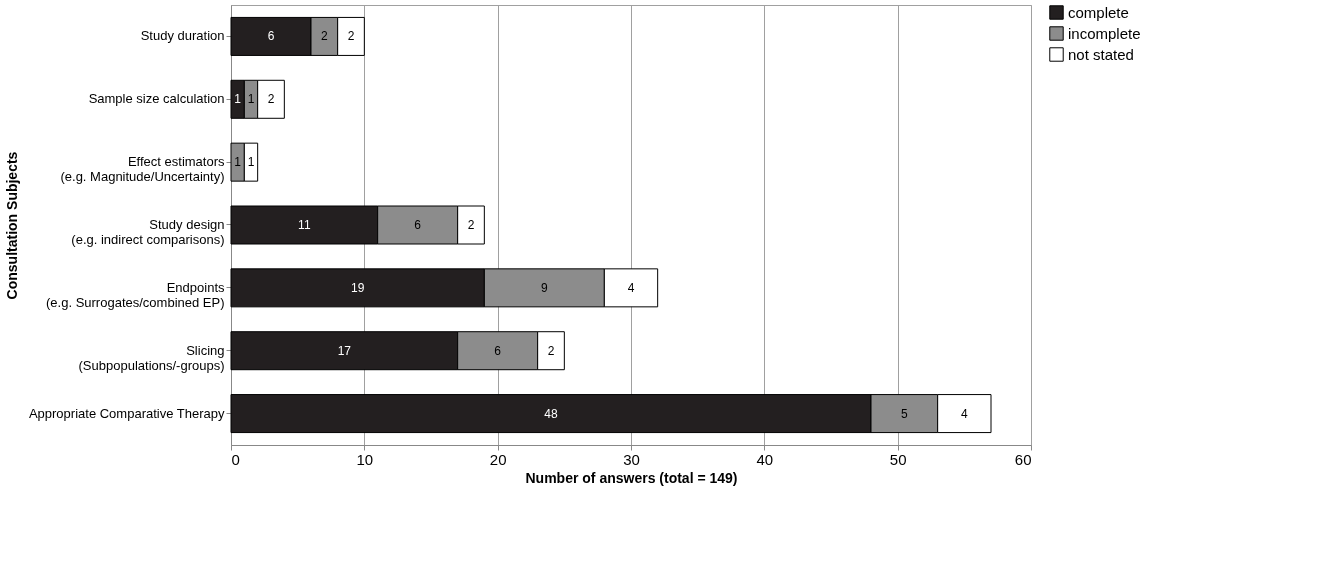 The width and height of the screenshot is (1327, 573). I want to click on y-tick-label: Study duration, so click(182, 36).